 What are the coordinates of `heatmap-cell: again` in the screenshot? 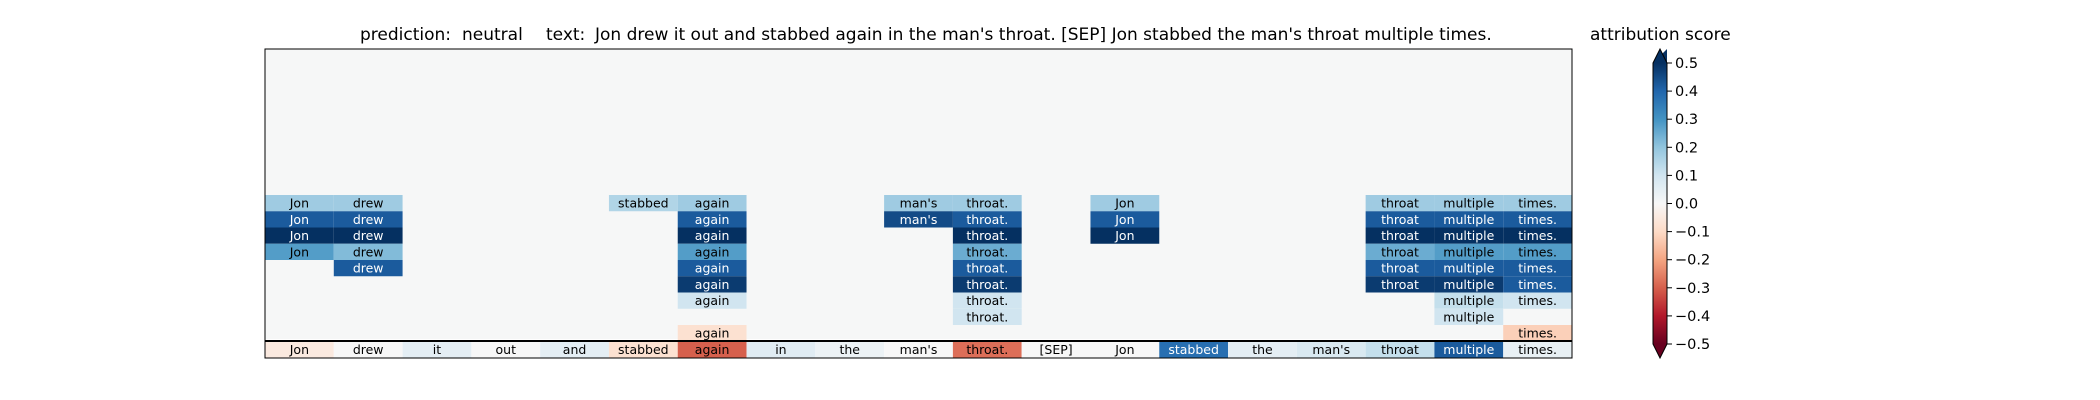 It's located at (712, 235).